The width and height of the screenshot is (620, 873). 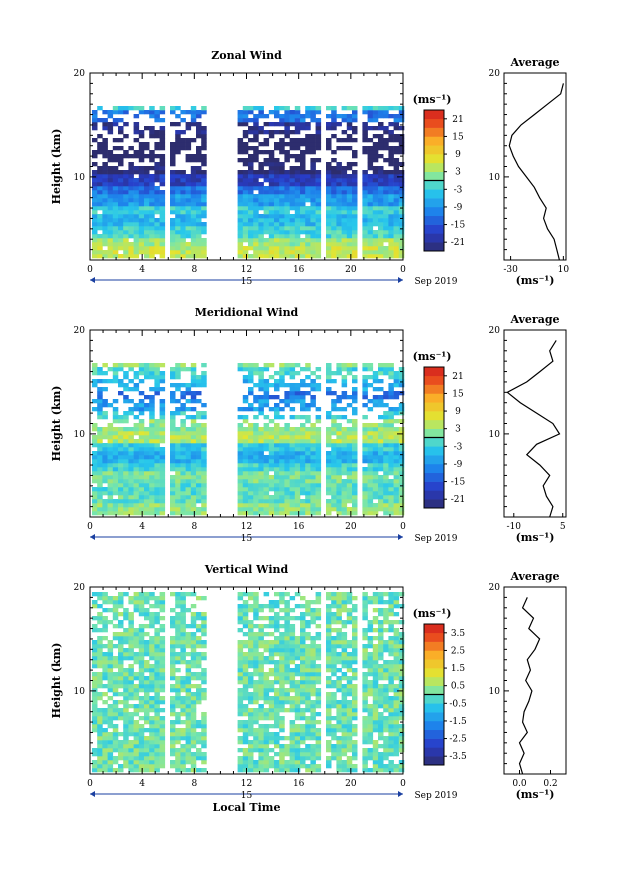 What do you see at coordinates (56, 167) in the screenshot?
I see `y-axis-label: Height (km)` at bounding box center [56, 167].